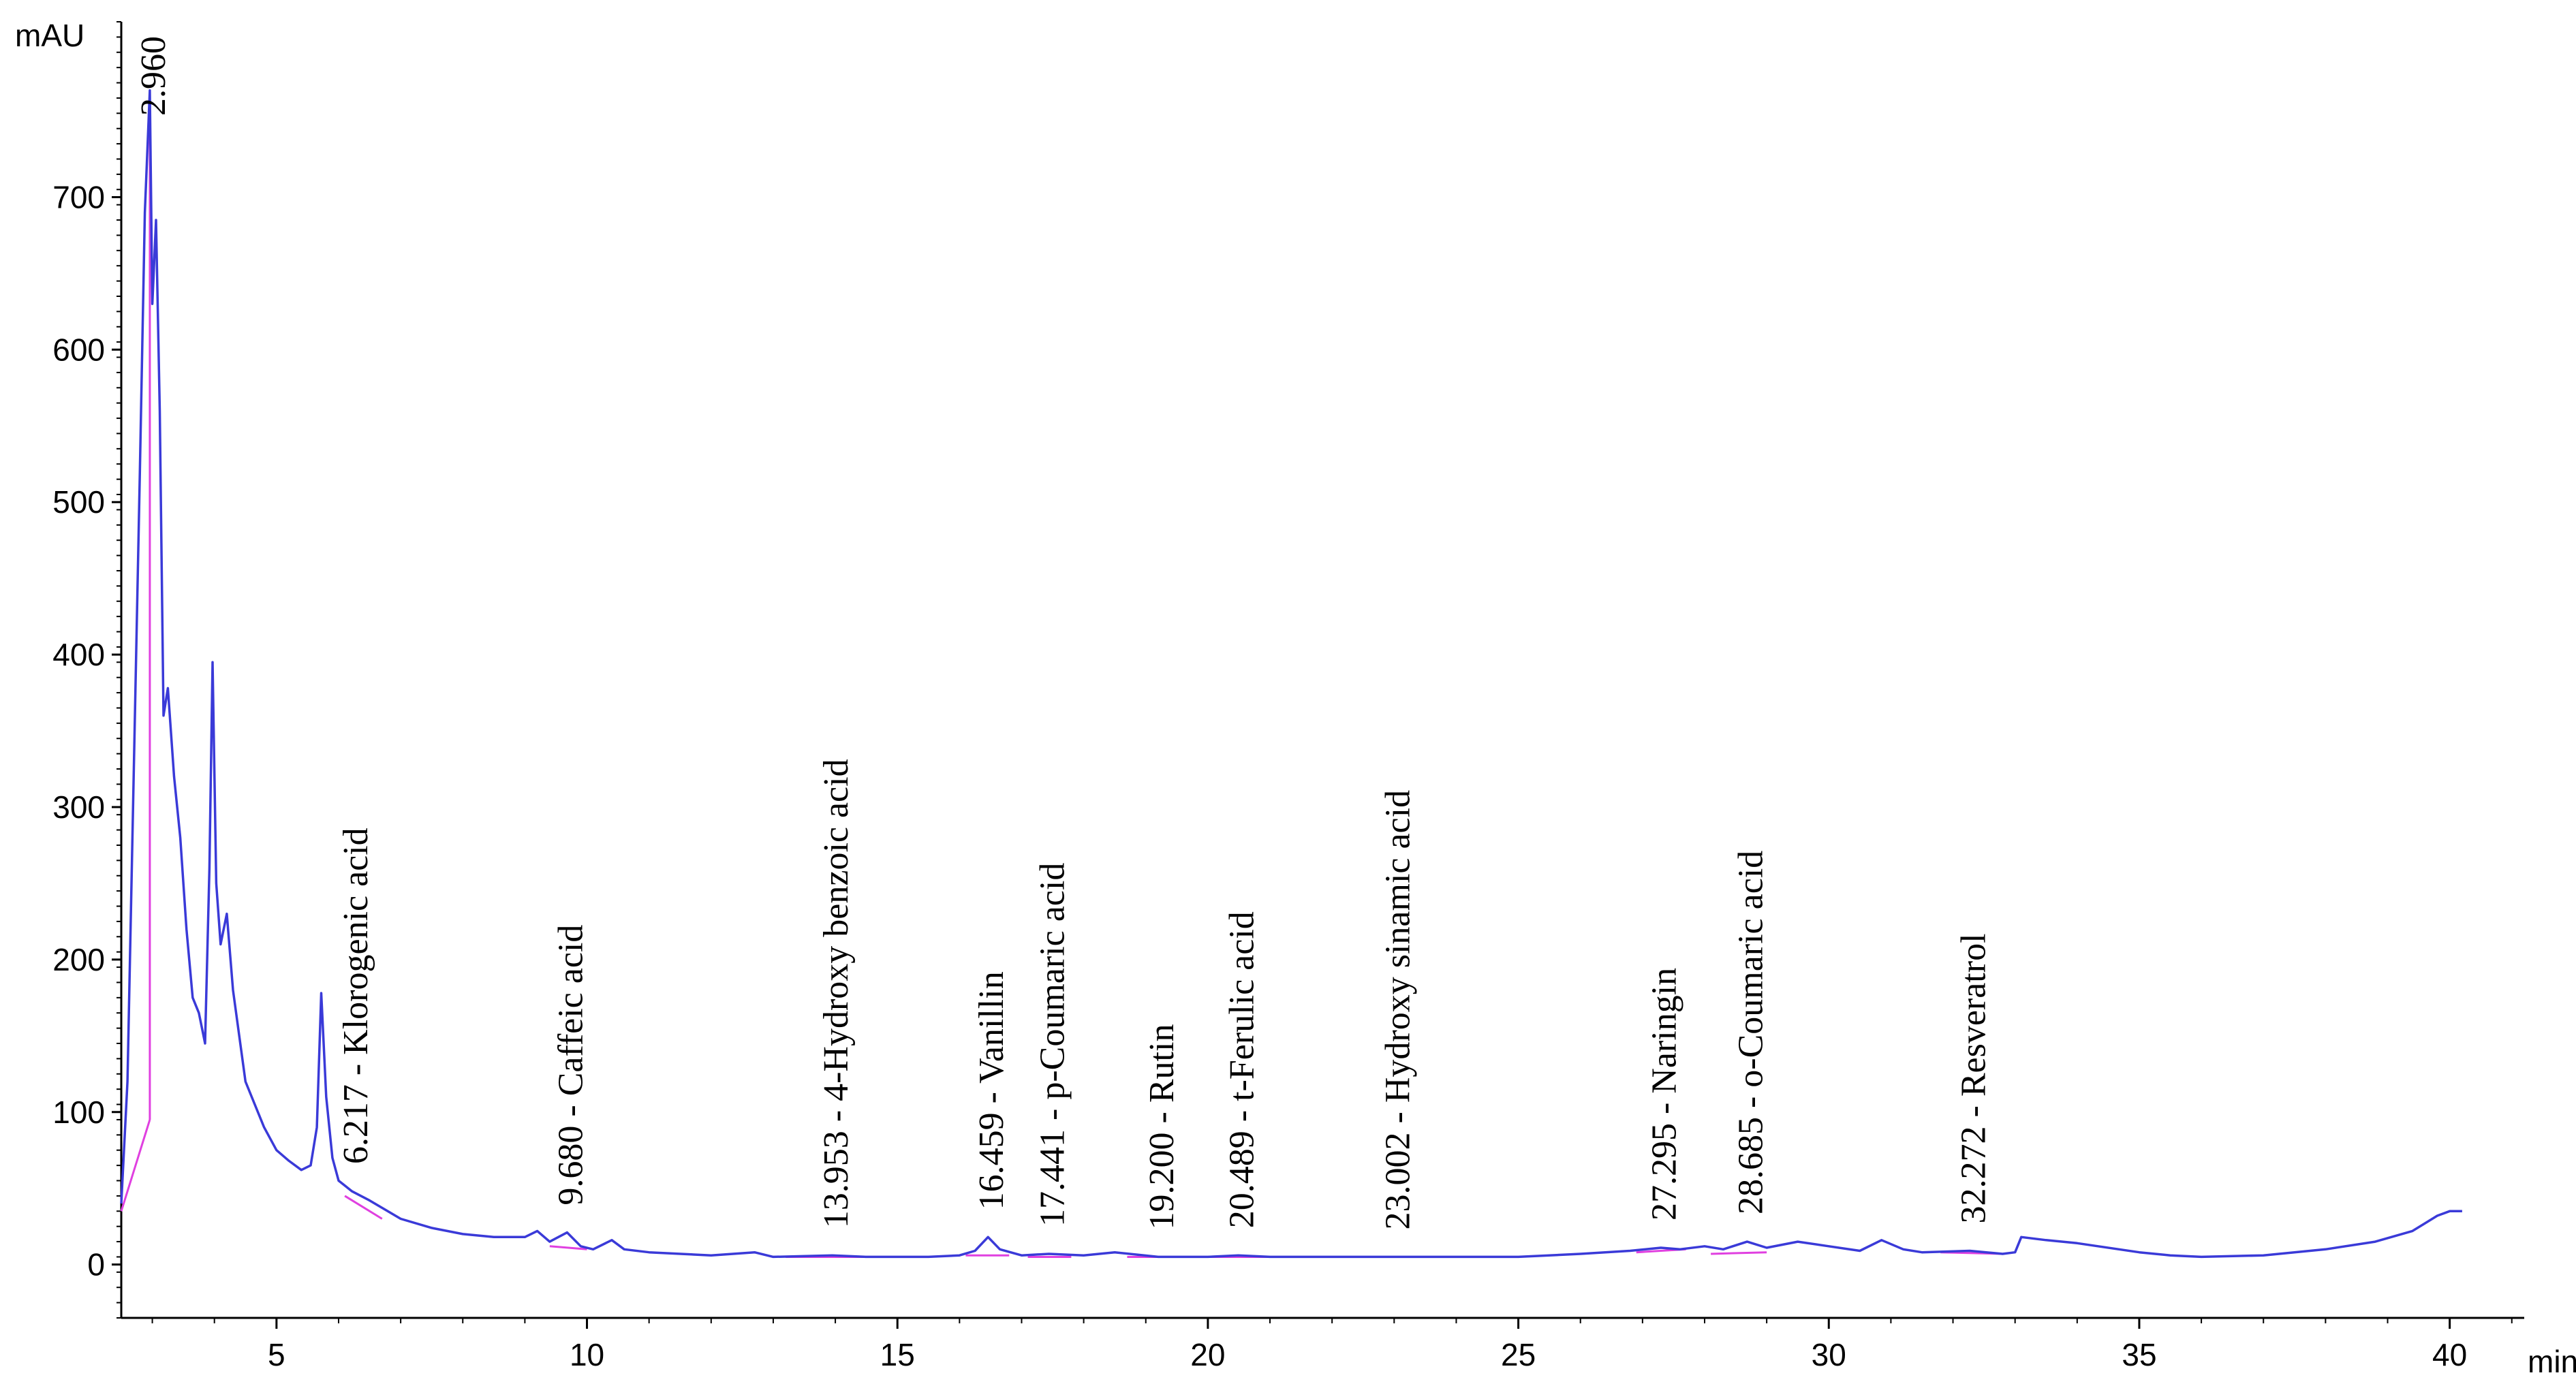 This screenshot has height=1386, width=2576. I want to click on peak-label: 2.960, so click(153, 76).